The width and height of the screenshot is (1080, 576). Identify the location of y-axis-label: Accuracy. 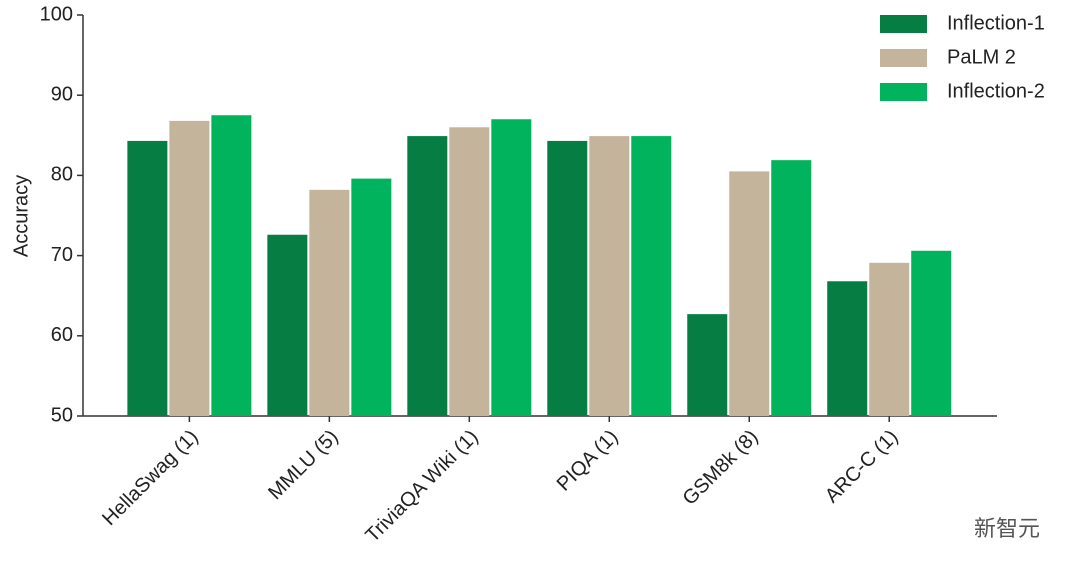
(21, 216).